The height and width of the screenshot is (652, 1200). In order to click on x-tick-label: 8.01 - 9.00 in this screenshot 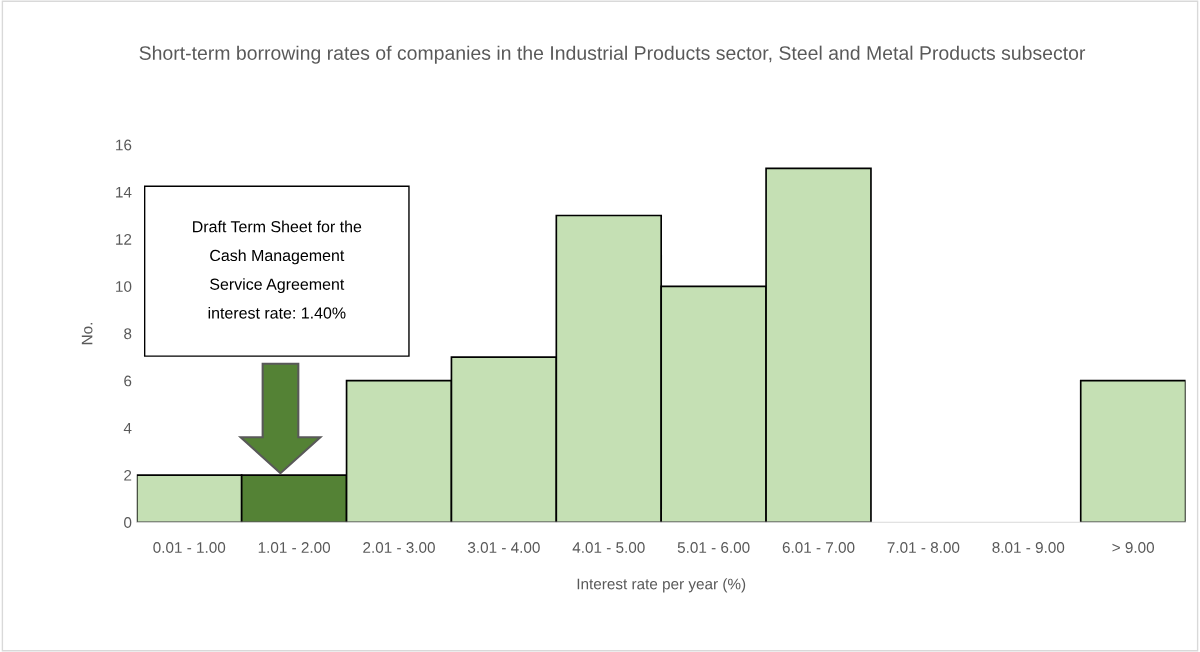, I will do `click(1028, 547)`.